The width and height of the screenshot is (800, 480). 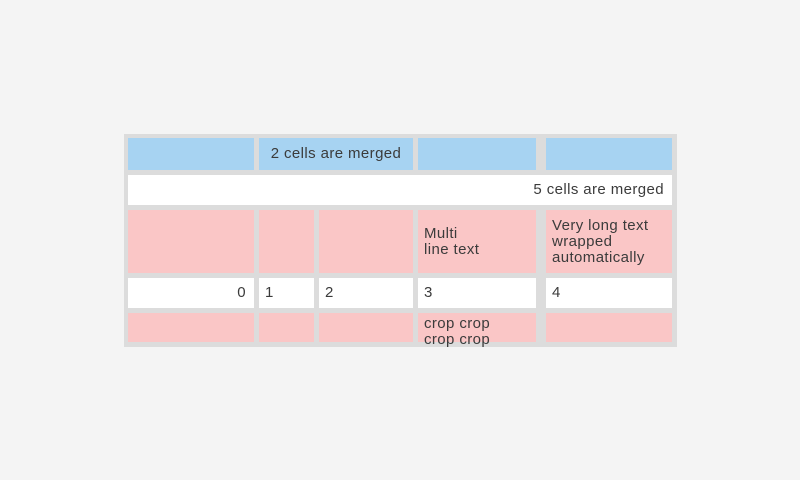 What do you see at coordinates (191, 327) in the screenshot?
I see `table-cell-r5-c1` at bounding box center [191, 327].